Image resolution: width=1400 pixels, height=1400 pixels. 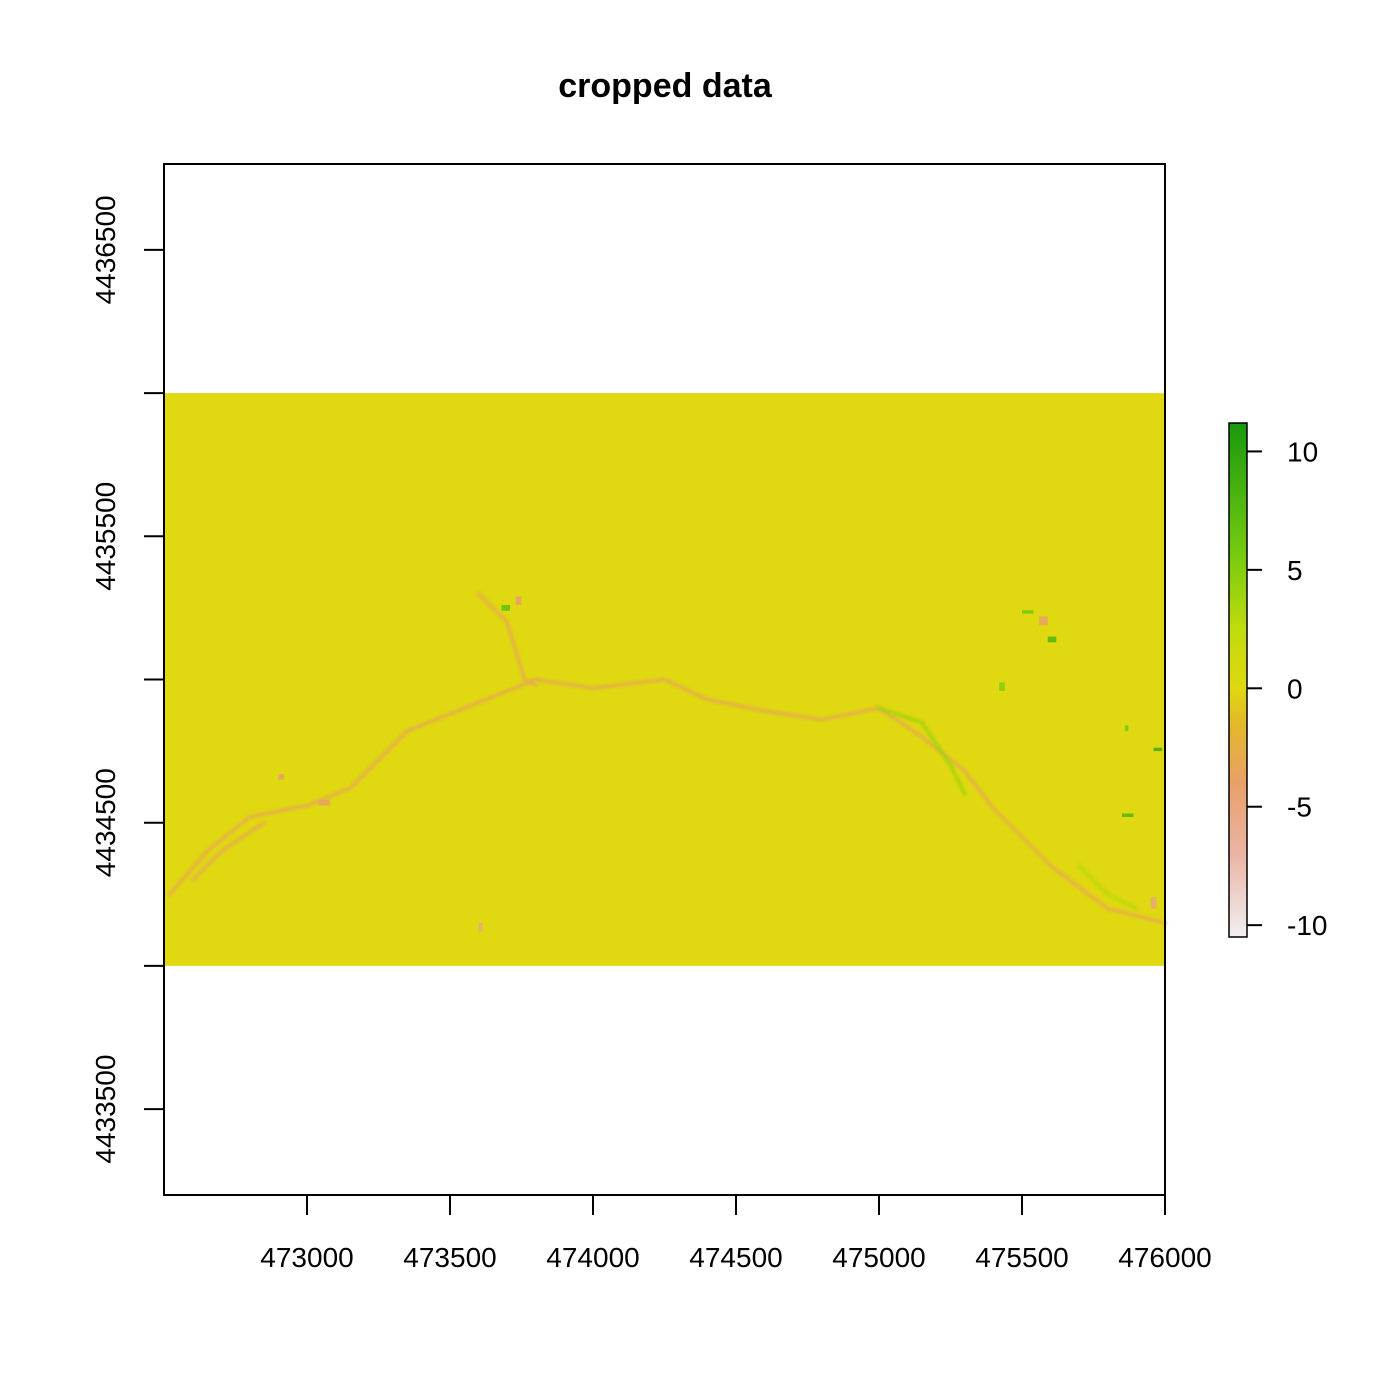 What do you see at coordinates (735, 1257) in the screenshot?
I see `x-tick-label: 474500` at bounding box center [735, 1257].